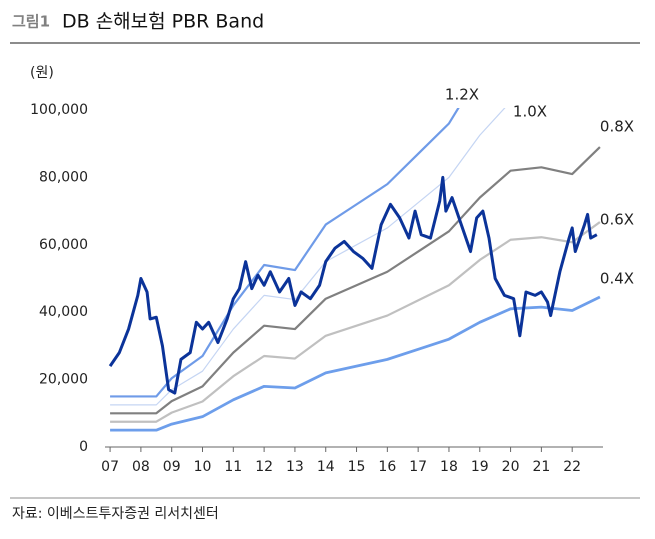 The image size is (655, 539). I want to click on x-tick-label: 21, so click(541, 467).